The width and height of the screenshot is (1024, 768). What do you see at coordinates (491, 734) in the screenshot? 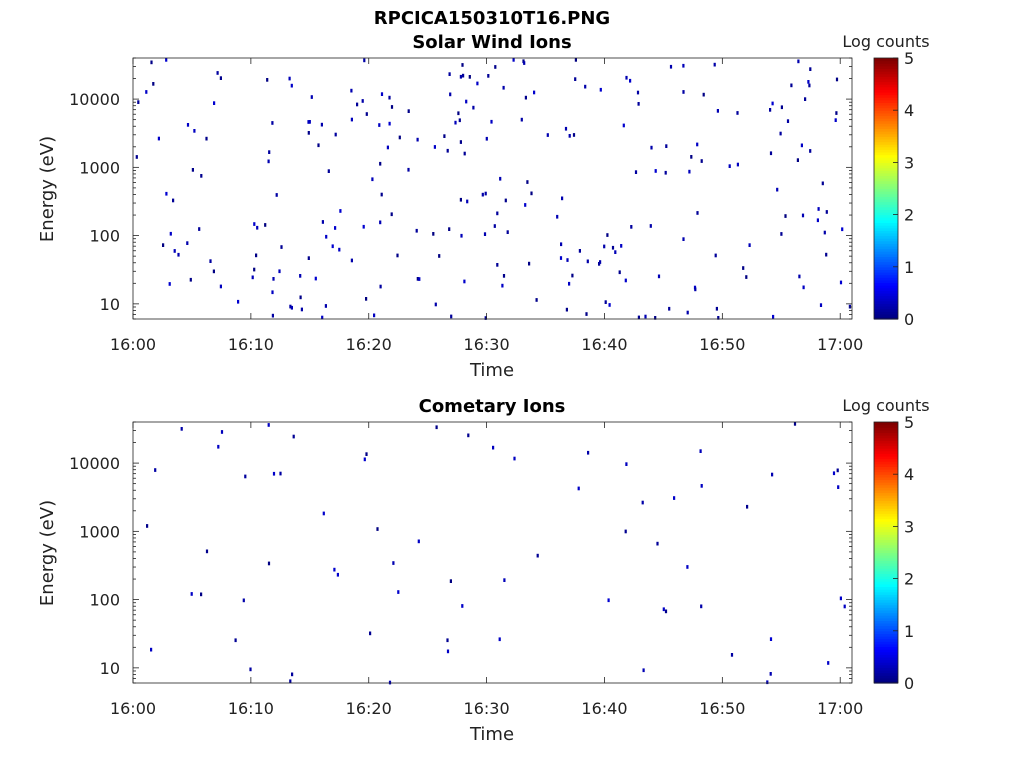
I see `x-axis-label: Time` at bounding box center [491, 734].